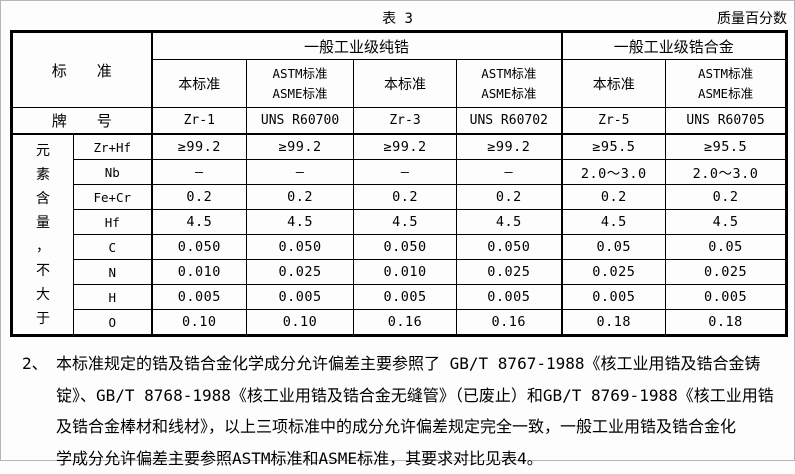 This screenshot has width=795, height=474. What do you see at coordinates (43, 175) in the screenshot?
I see `row-group-label-char: 素` at bounding box center [43, 175].